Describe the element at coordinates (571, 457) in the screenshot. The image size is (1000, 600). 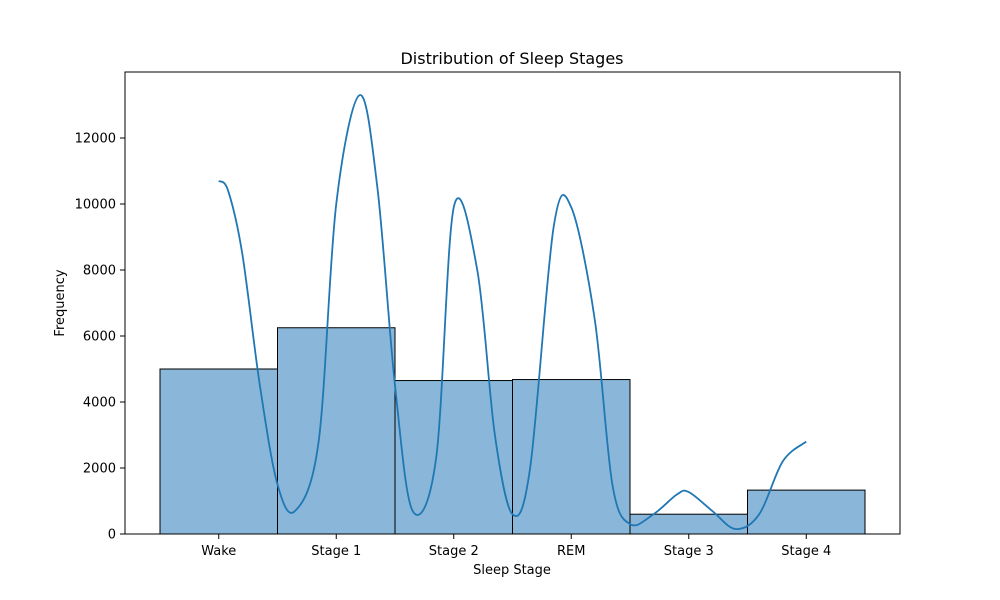
I see `bar-rem` at that location.